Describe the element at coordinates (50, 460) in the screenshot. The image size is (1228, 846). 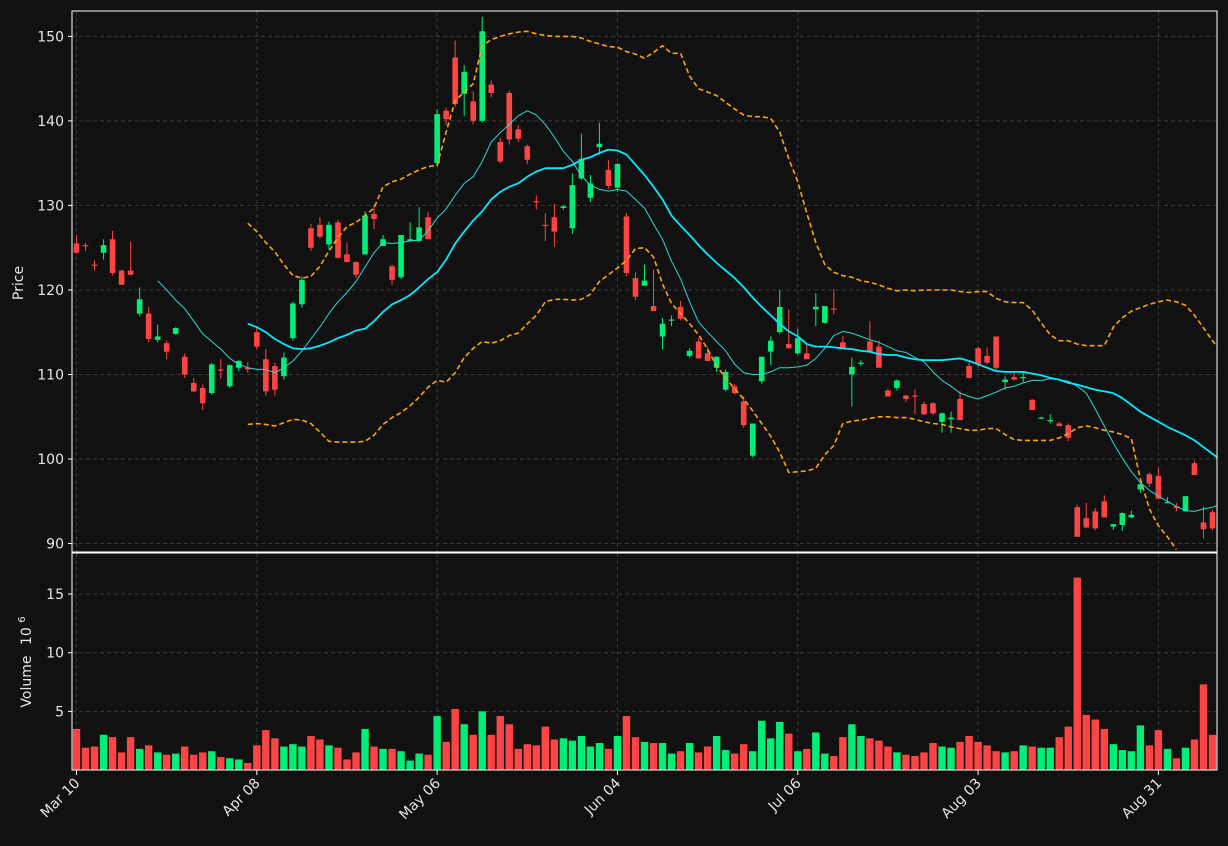
I see `price-tick-label: 100` at that location.